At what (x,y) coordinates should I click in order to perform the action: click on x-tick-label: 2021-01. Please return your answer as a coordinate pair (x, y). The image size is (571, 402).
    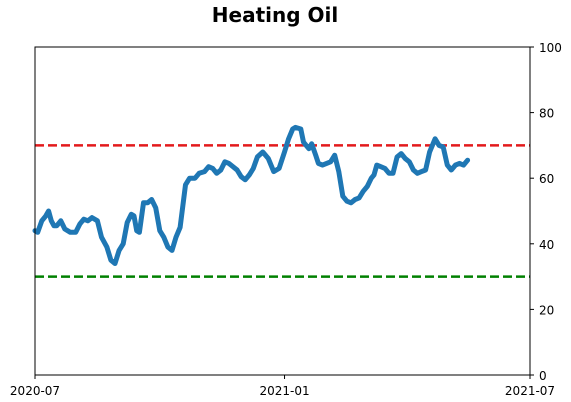
    Looking at the image, I should click on (284, 391).